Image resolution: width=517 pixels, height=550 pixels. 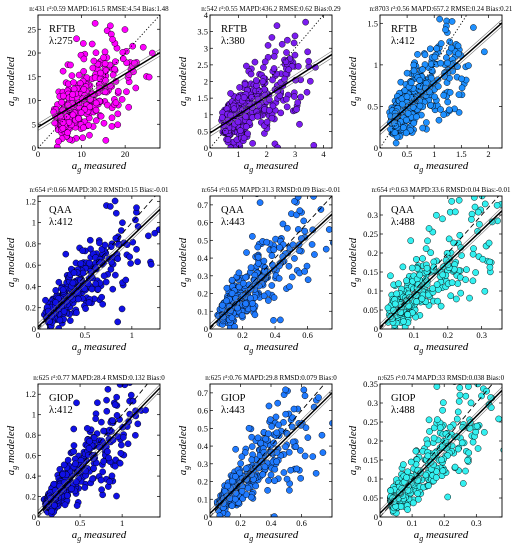 What do you see at coordinates (376, 329) in the screenshot?
I see `y-tick-label: 0` at bounding box center [376, 329].